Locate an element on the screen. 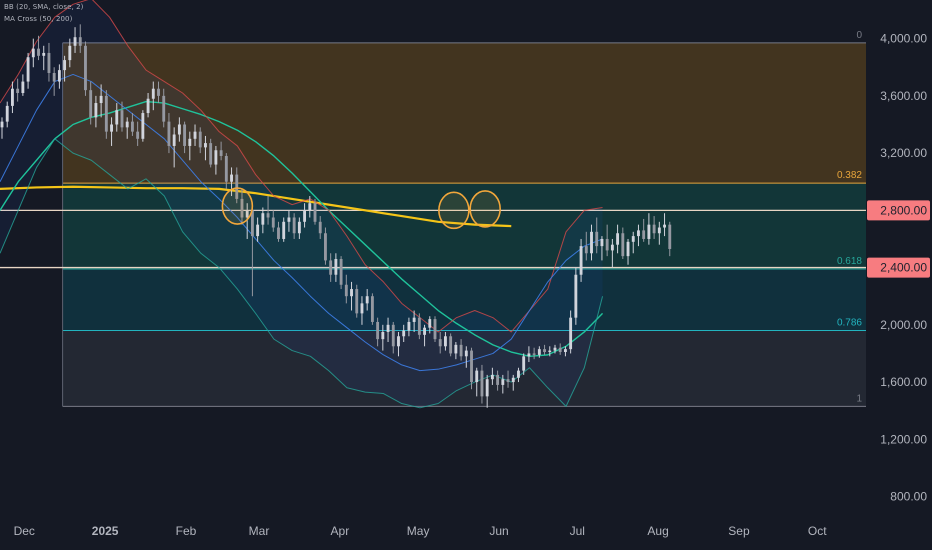 The width and height of the screenshot is (932, 550). time-tick-label: Jul is located at coordinates (577, 531).